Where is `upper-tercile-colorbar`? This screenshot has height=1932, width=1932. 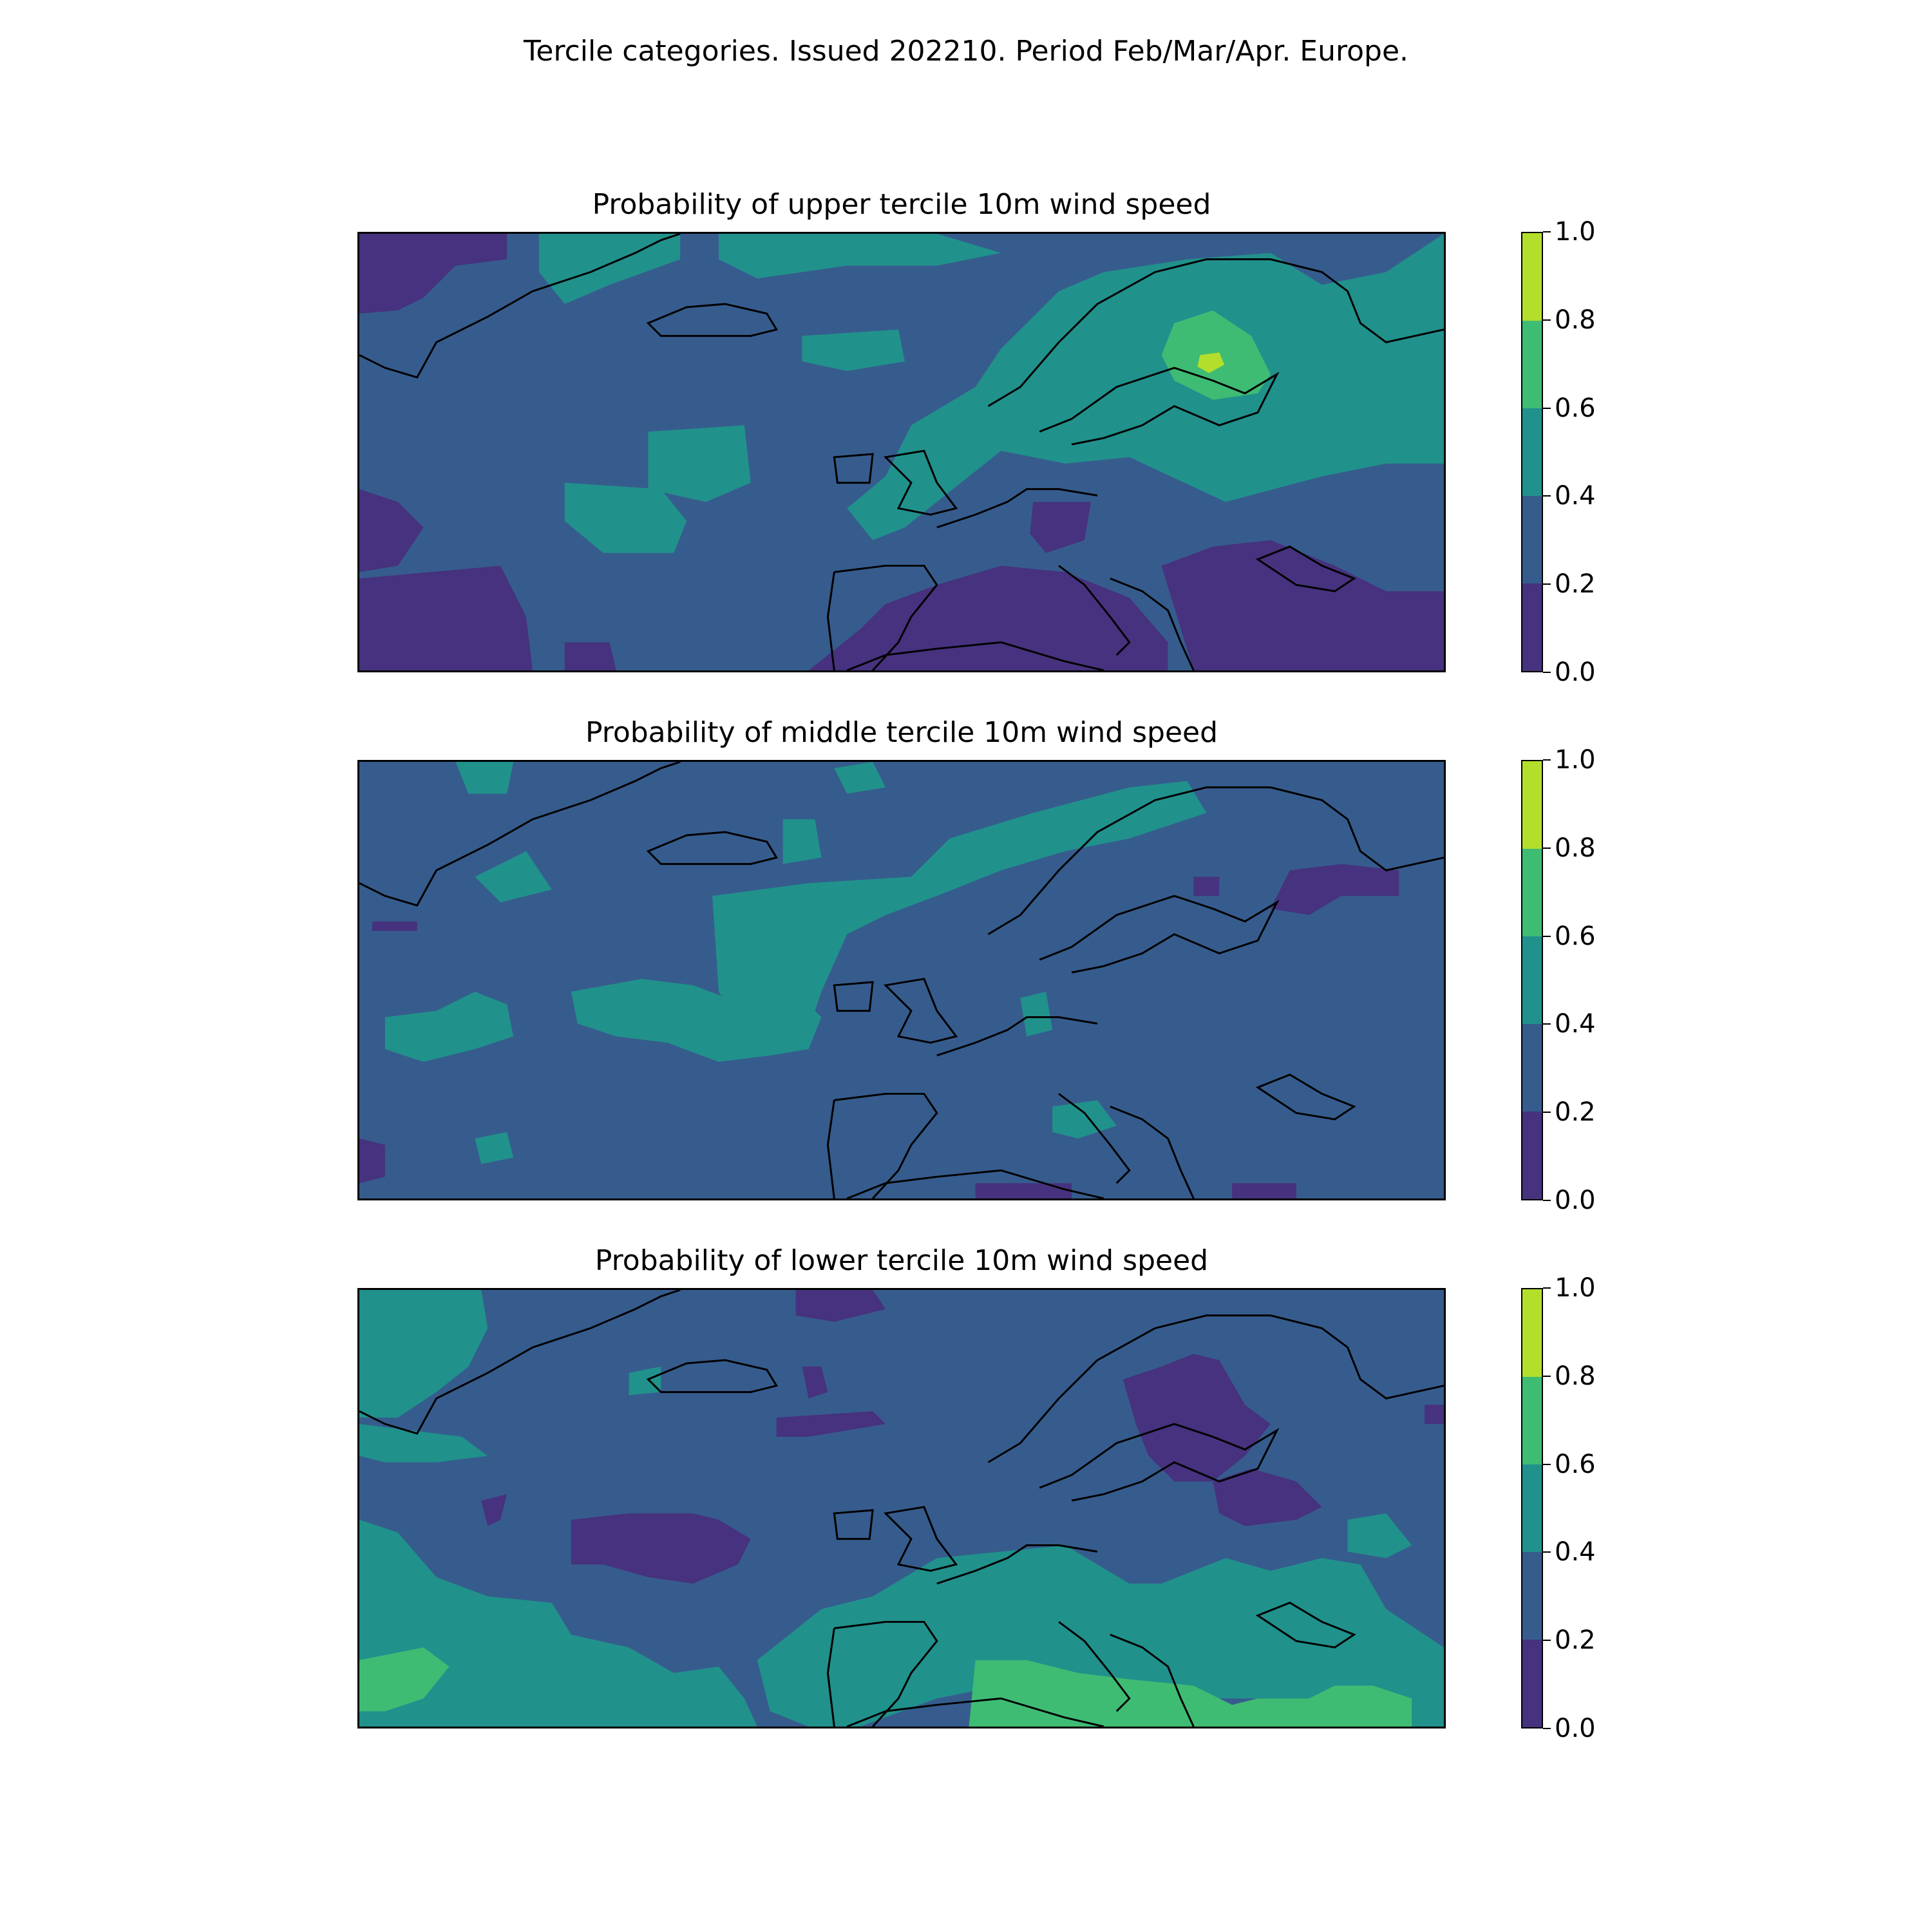 upper-tercile-colorbar is located at coordinates (1532, 452).